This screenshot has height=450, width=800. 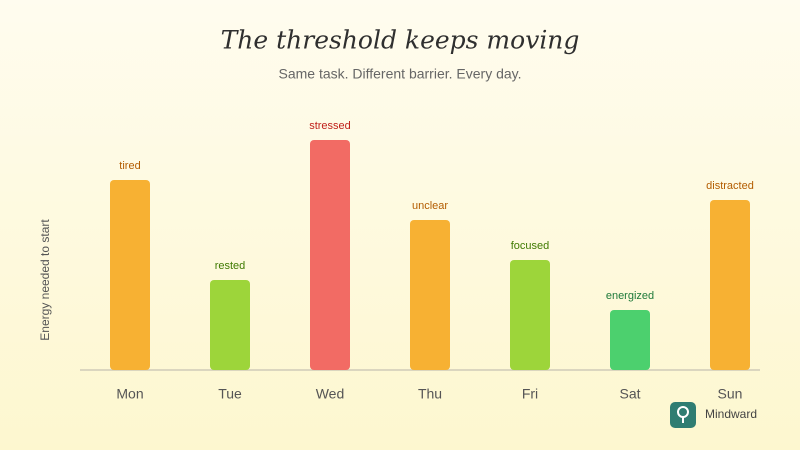 I want to click on x-tick-label: Thu, so click(x=430, y=394).